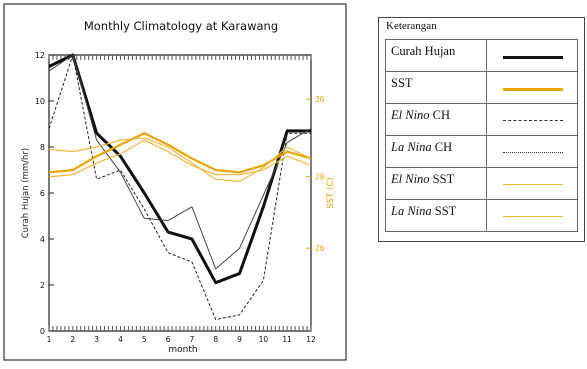  What do you see at coordinates (72, 339) in the screenshot?
I see `x-tick-label: 2` at bounding box center [72, 339].